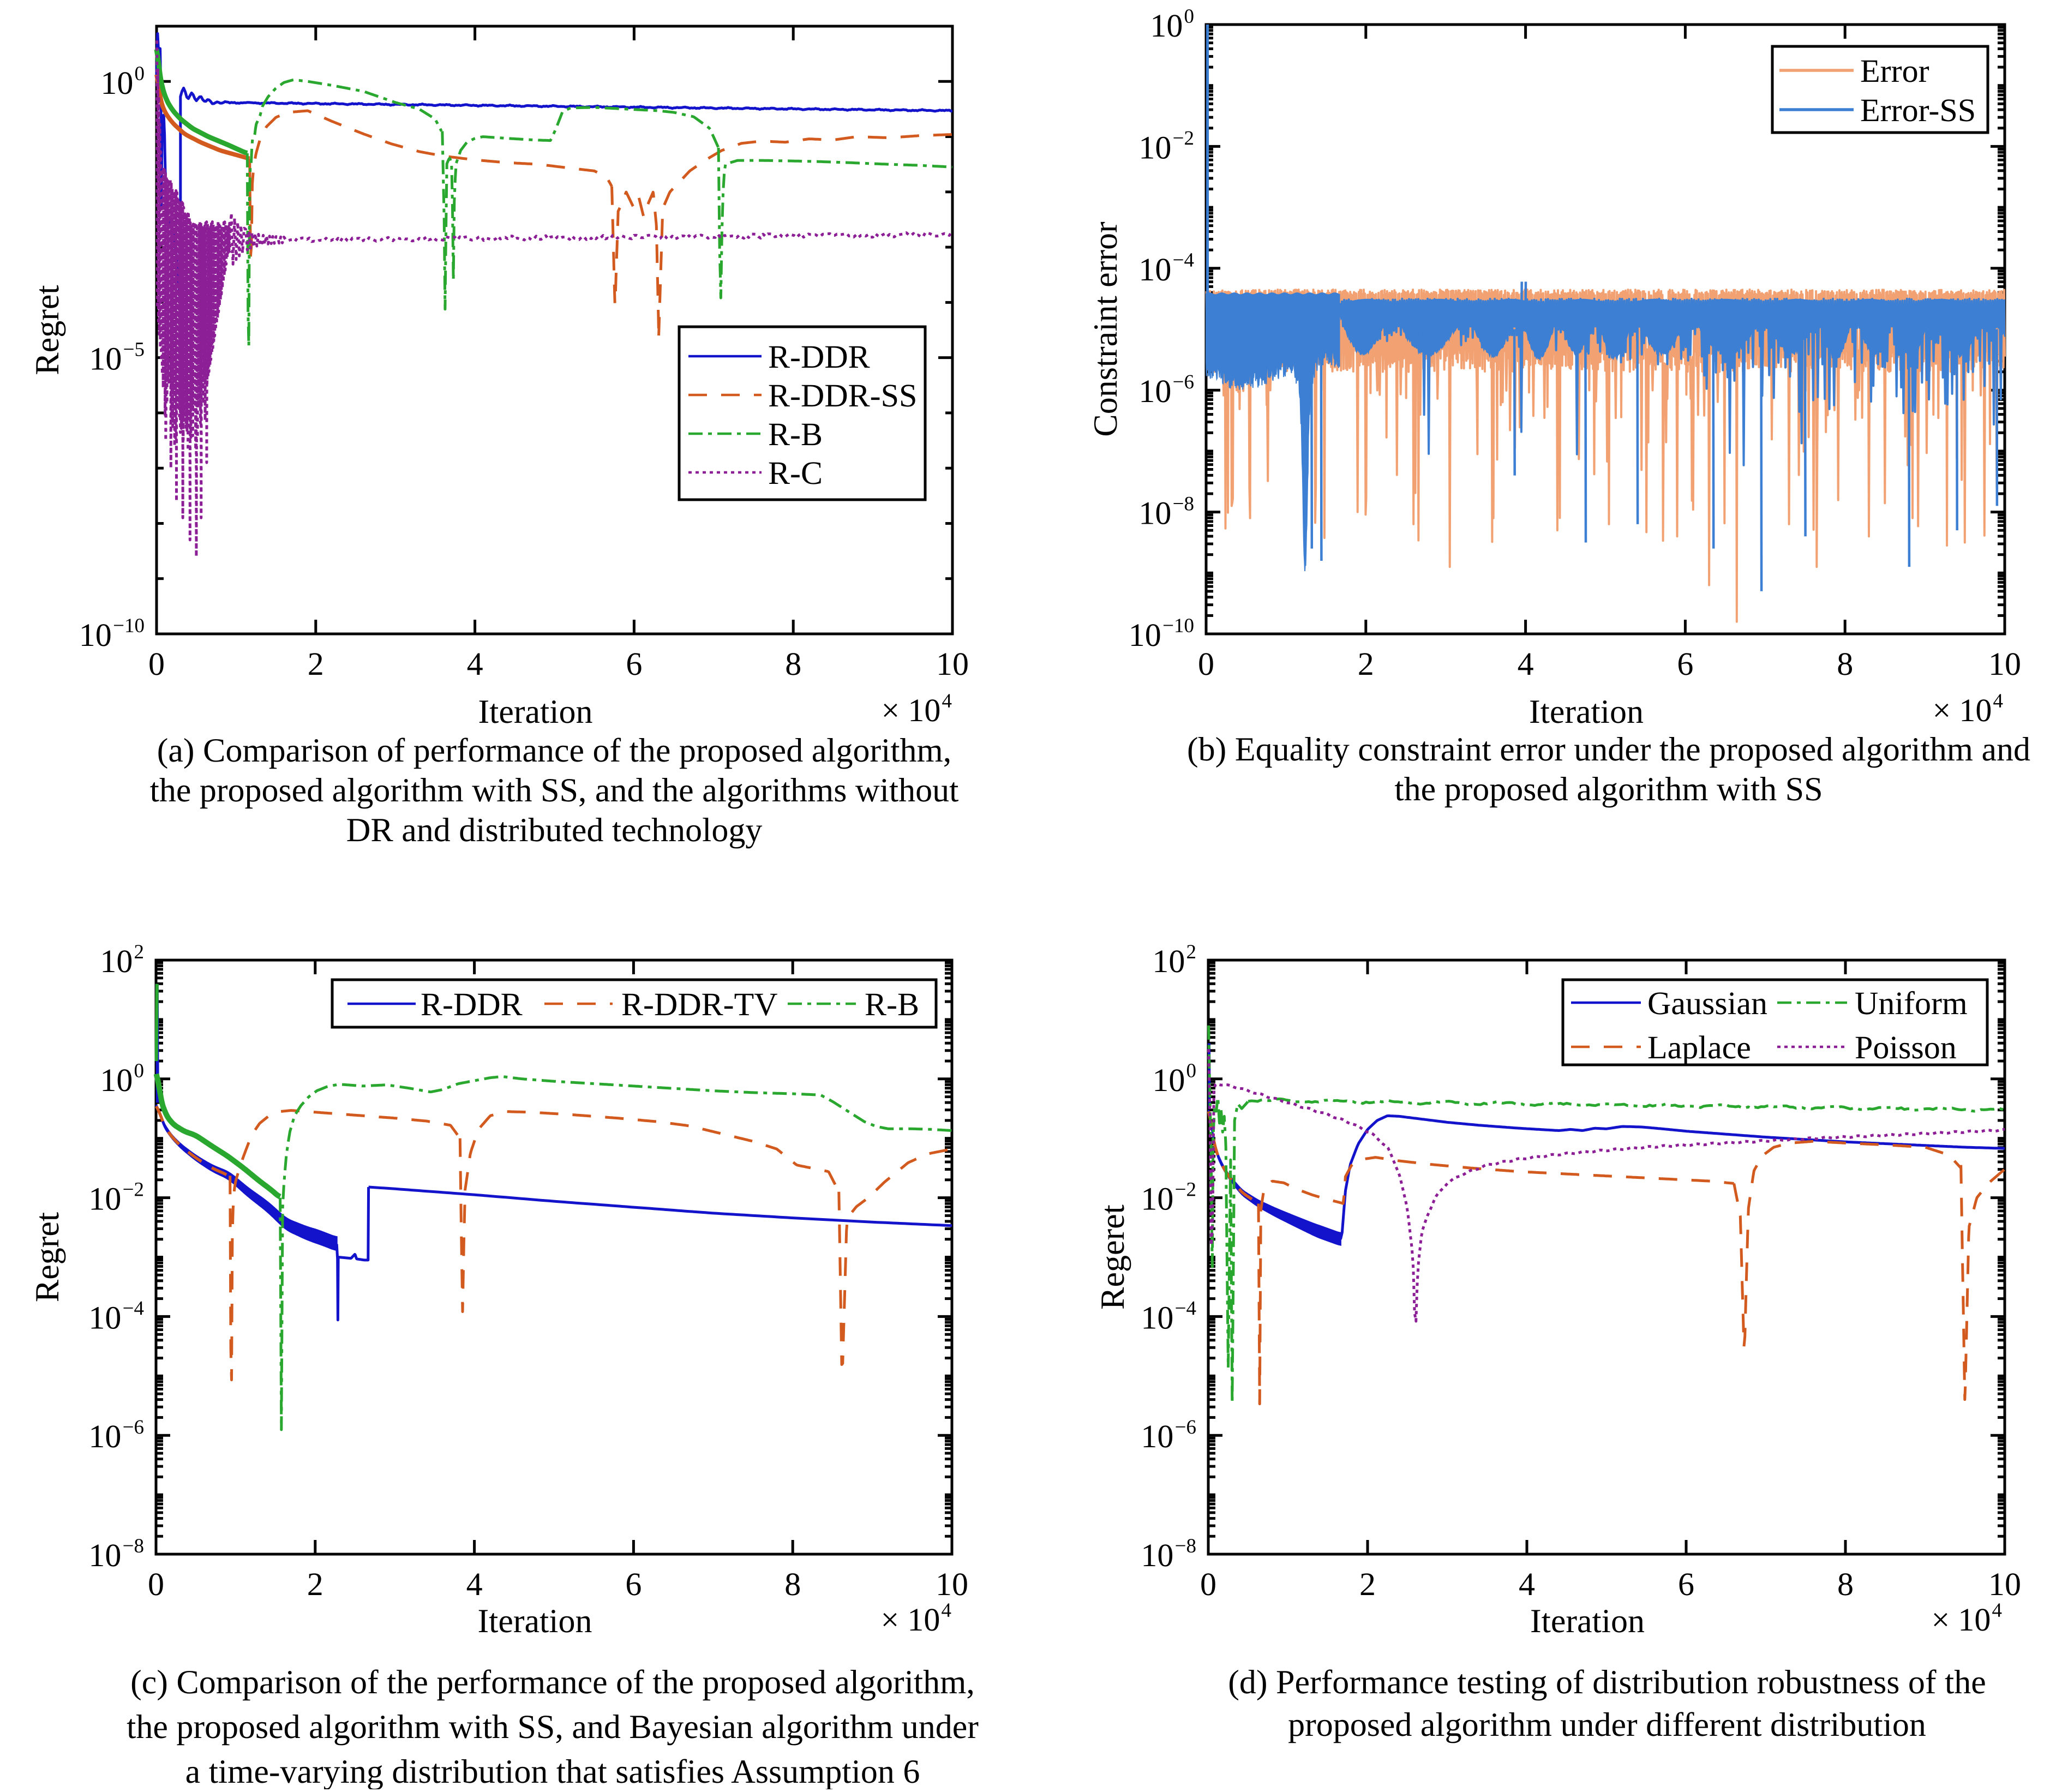 Image resolution: width=2062 pixels, height=1792 pixels. I want to click on svg-text: the proposed algorithm with SS, so click(1609, 789).